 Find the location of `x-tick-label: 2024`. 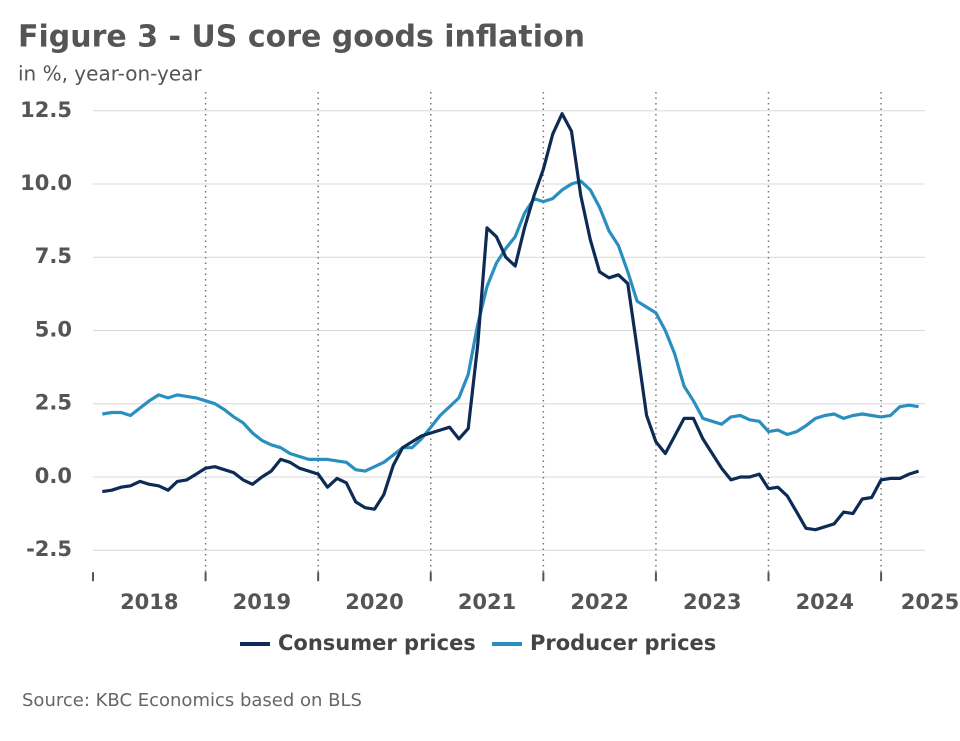

x-tick-label: 2024 is located at coordinates (825, 602).